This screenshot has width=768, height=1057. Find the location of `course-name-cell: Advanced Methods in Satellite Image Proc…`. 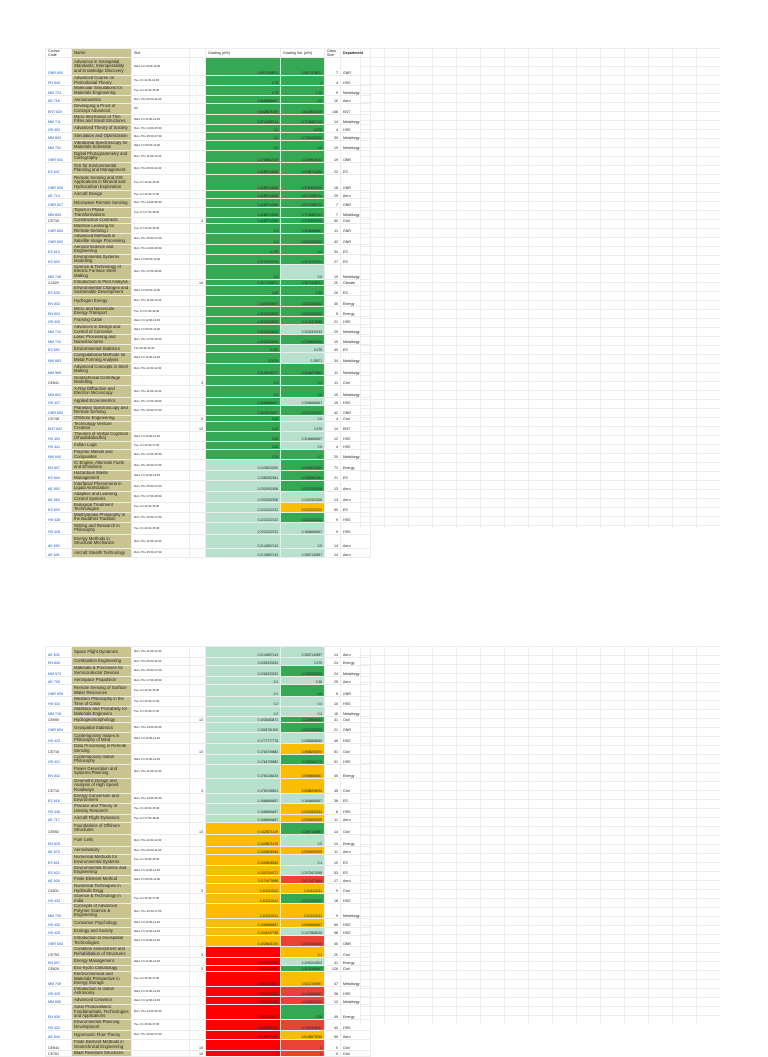

course-name-cell: Advanced Methods in Satellite Image Proc… is located at coordinates (101, 239).